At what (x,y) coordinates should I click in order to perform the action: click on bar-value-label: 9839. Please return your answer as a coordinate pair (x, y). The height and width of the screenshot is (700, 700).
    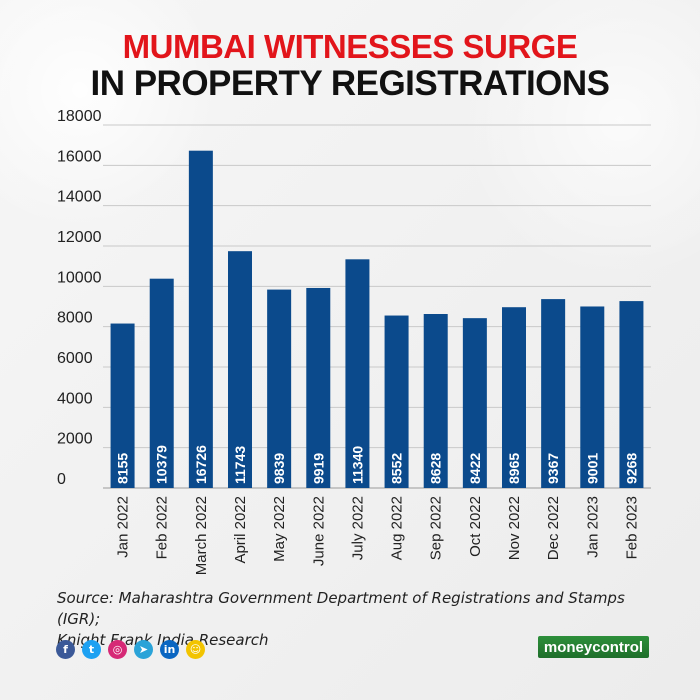
    Looking at the image, I should click on (279, 468).